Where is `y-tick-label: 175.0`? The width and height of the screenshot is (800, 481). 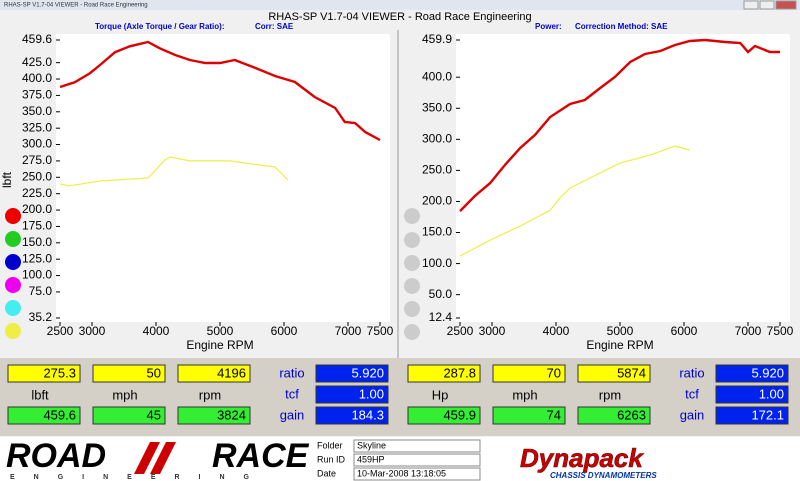
y-tick-label: 175.0 is located at coordinates (37, 226).